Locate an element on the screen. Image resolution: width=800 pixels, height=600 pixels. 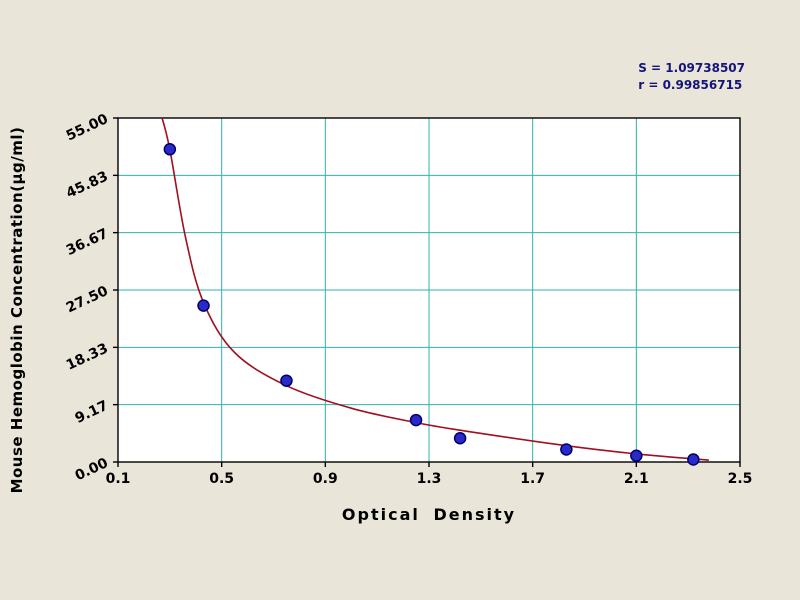
x-tick-label: 1.3 is located at coordinates (429, 479).